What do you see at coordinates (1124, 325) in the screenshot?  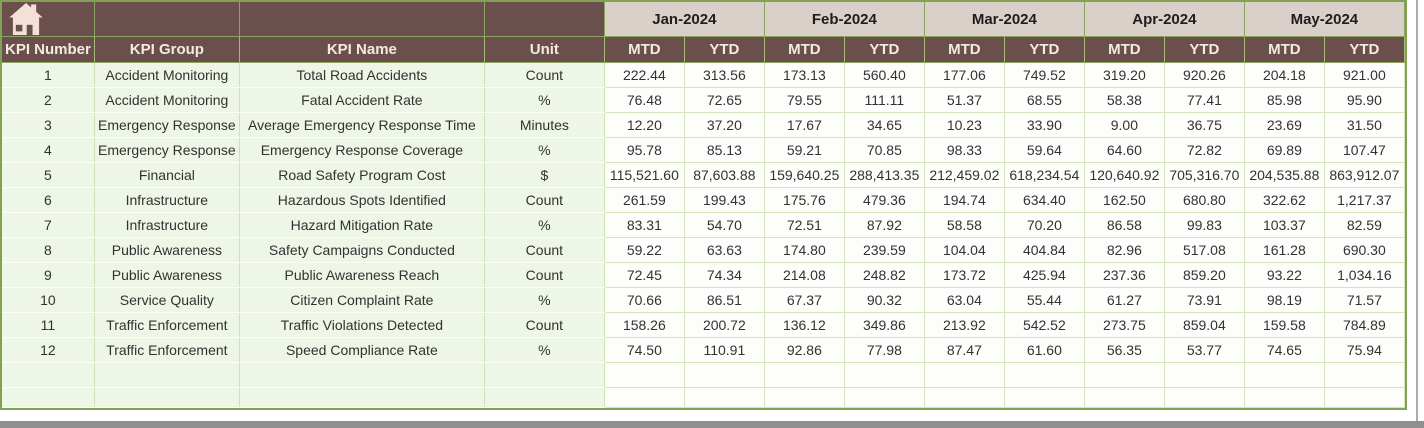 I see `value-cell-apr-2024-mtd: 273.75` at bounding box center [1124, 325].